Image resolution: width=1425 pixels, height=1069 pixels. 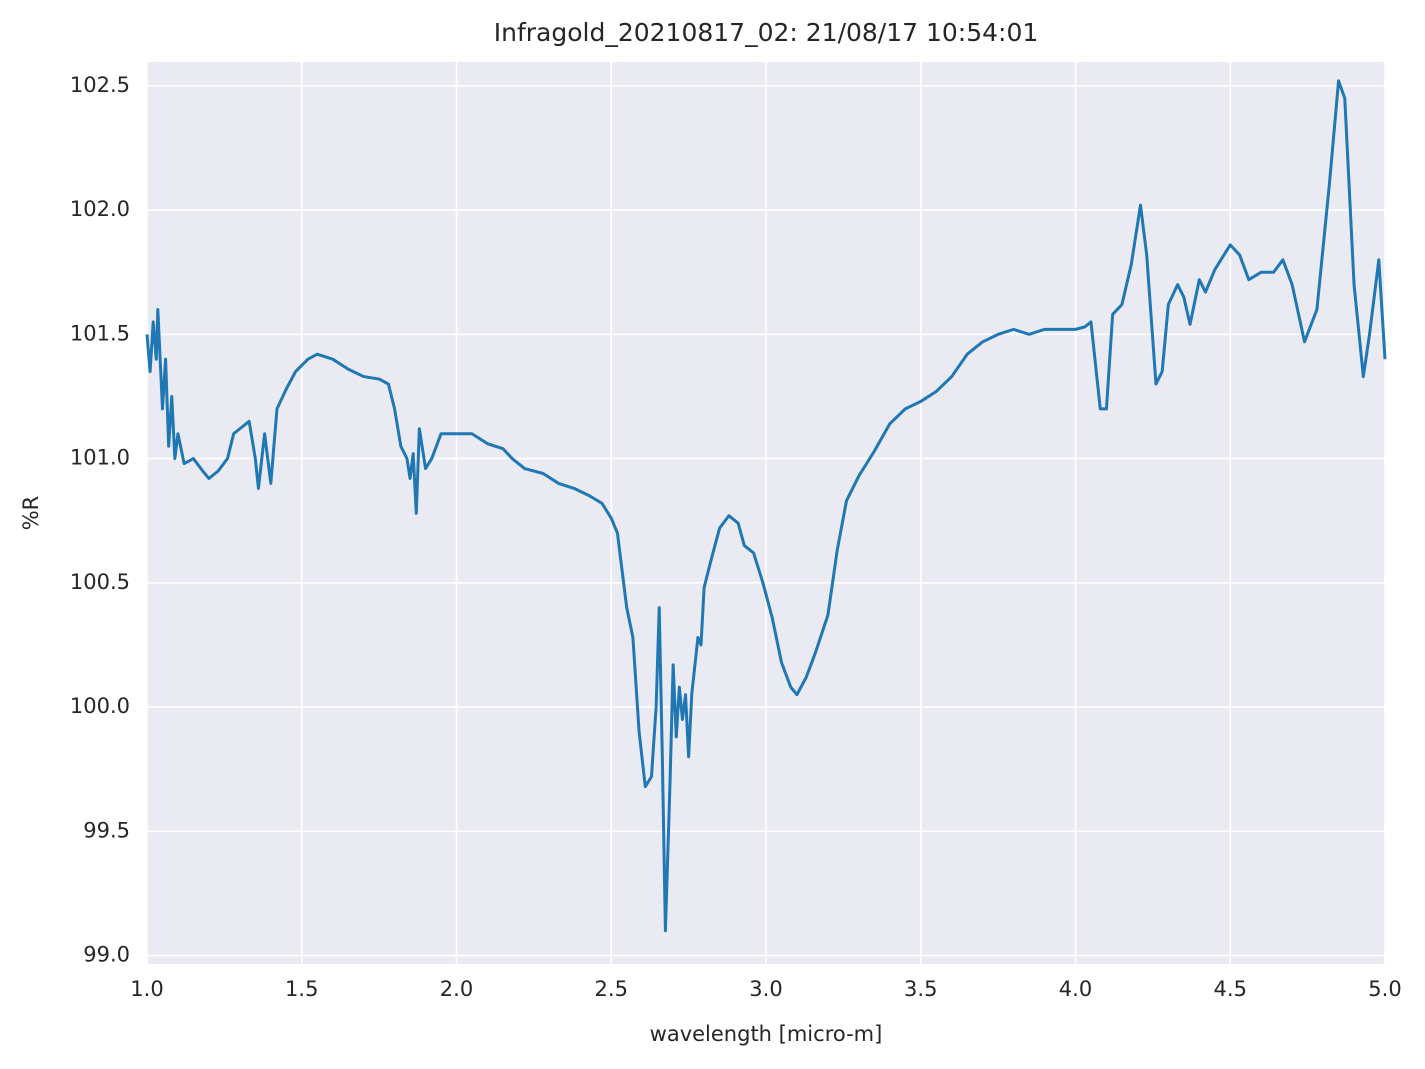 I want to click on x-tick-label: 2.0, so click(x=456, y=989).